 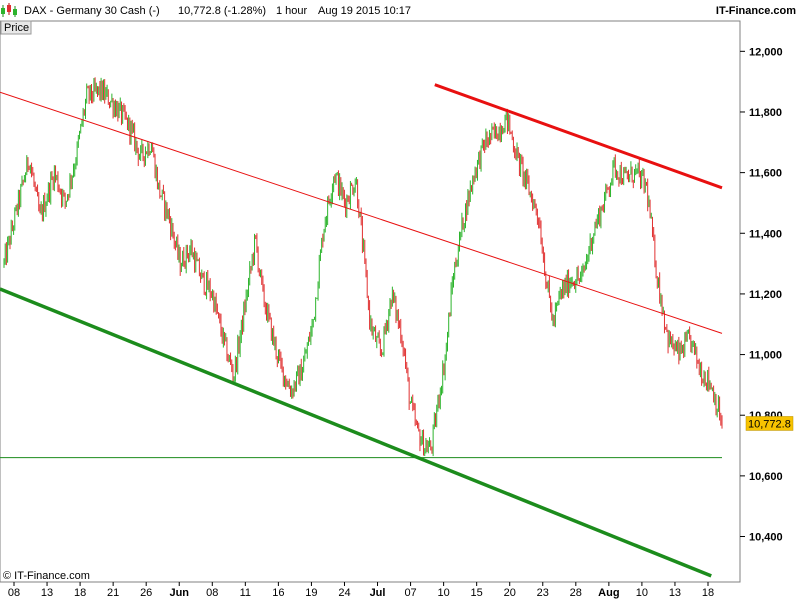 I want to click on x-tick-label: Jul, so click(x=378, y=593).